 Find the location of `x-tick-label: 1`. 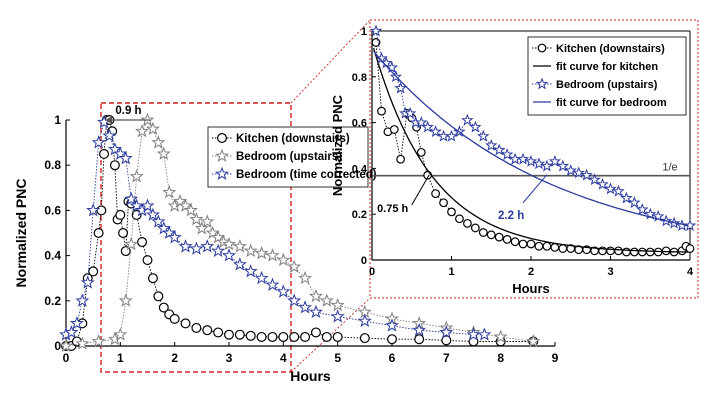

x-tick-label: 1 is located at coordinates (451, 272).